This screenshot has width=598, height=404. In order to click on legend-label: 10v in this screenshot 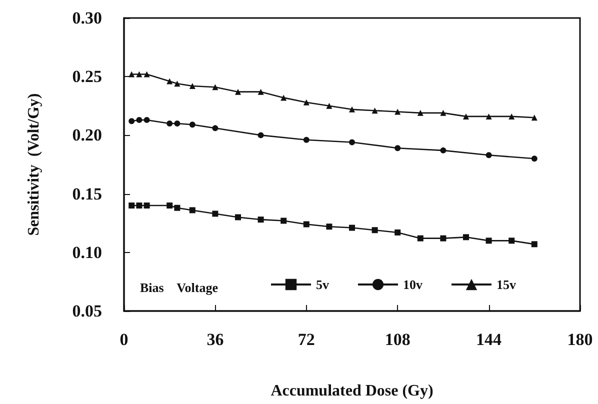, I will do `click(413, 284)`.